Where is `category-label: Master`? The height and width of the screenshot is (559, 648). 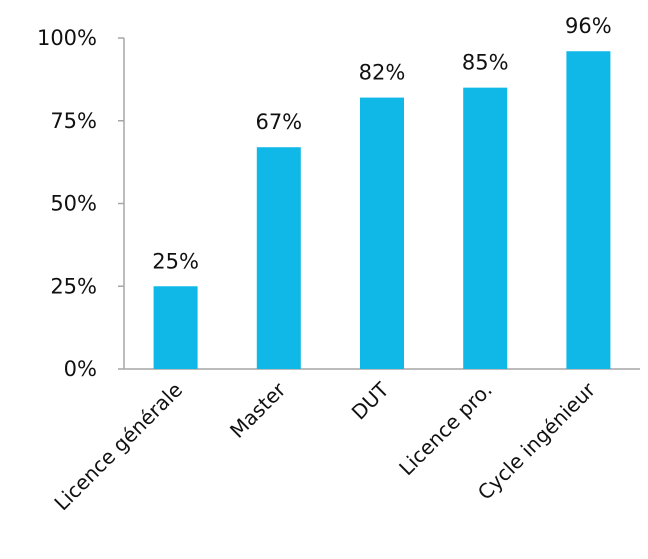 category-label: Master is located at coordinates (258, 410).